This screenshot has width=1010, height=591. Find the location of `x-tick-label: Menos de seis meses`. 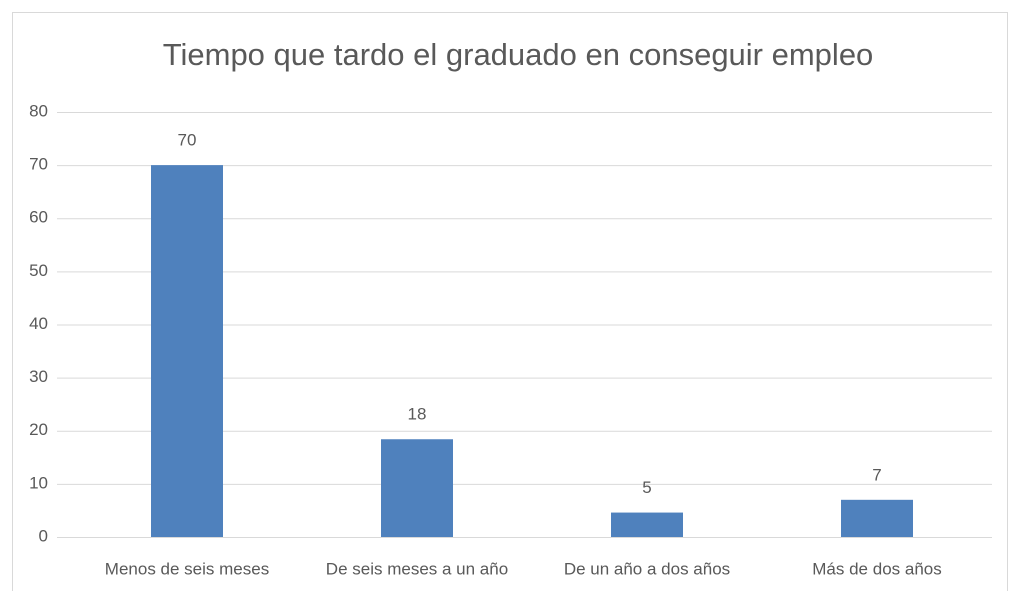

x-tick-label: Menos de seis meses is located at coordinates (187, 568).